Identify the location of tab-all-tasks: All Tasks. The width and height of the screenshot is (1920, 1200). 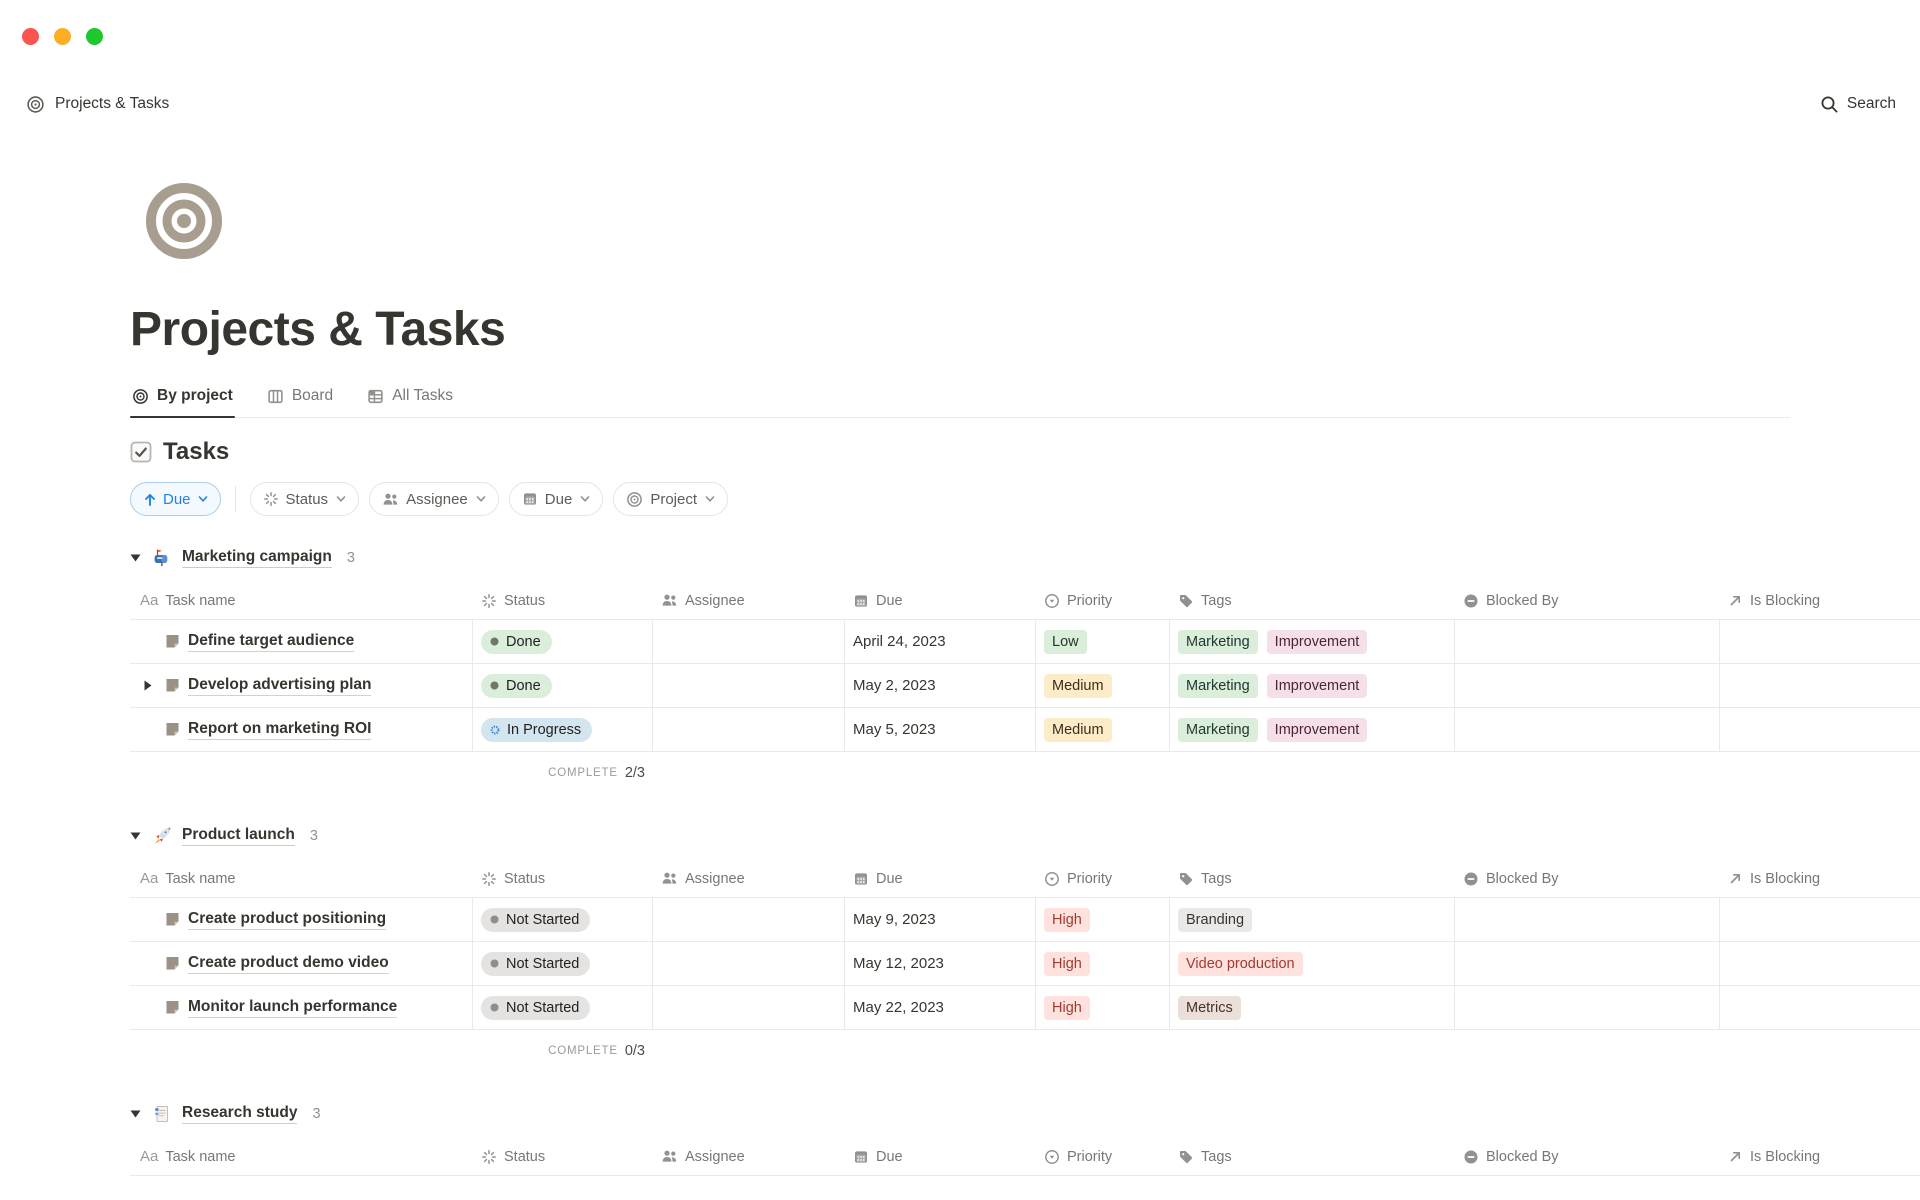
(410, 400).